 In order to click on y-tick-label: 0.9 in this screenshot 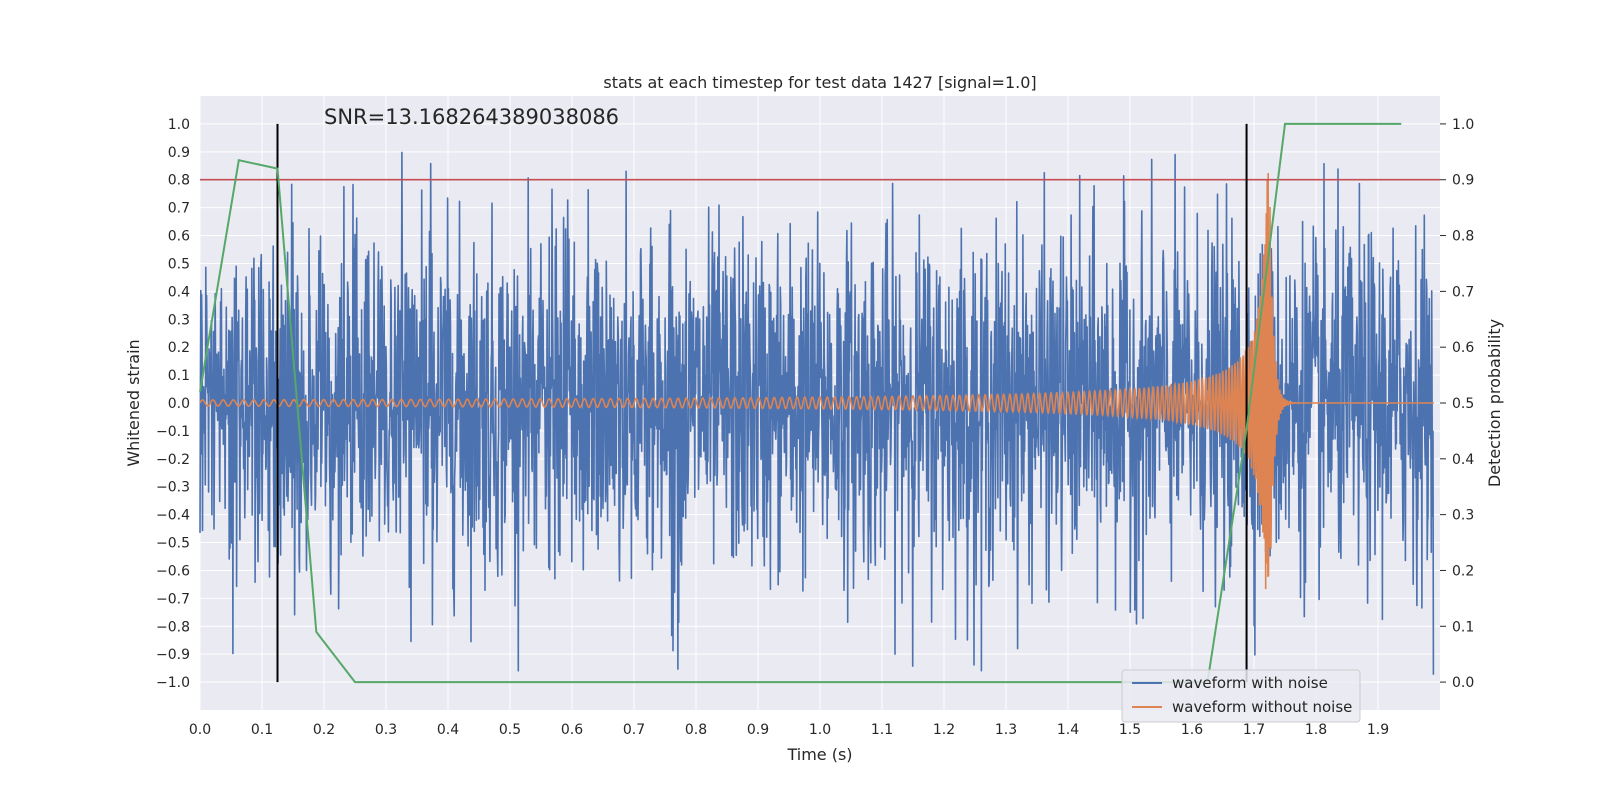, I will do `click(179, 153)`.